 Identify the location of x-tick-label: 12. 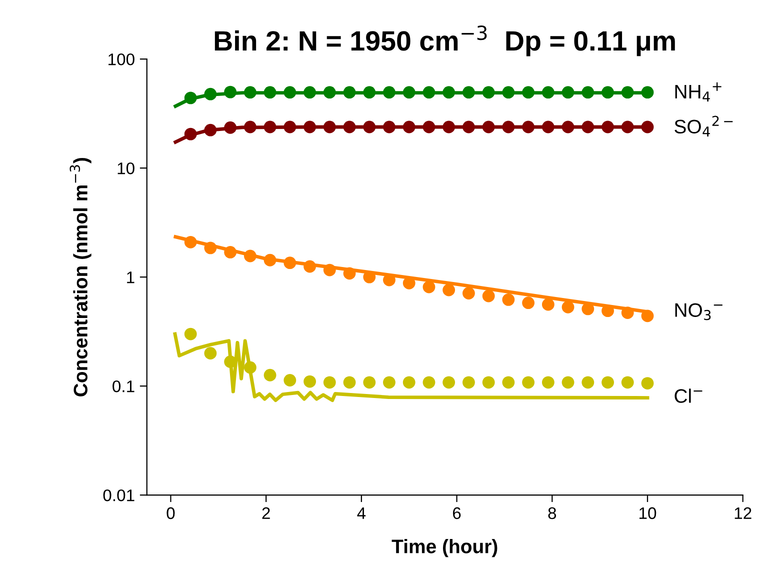
(743, 513).